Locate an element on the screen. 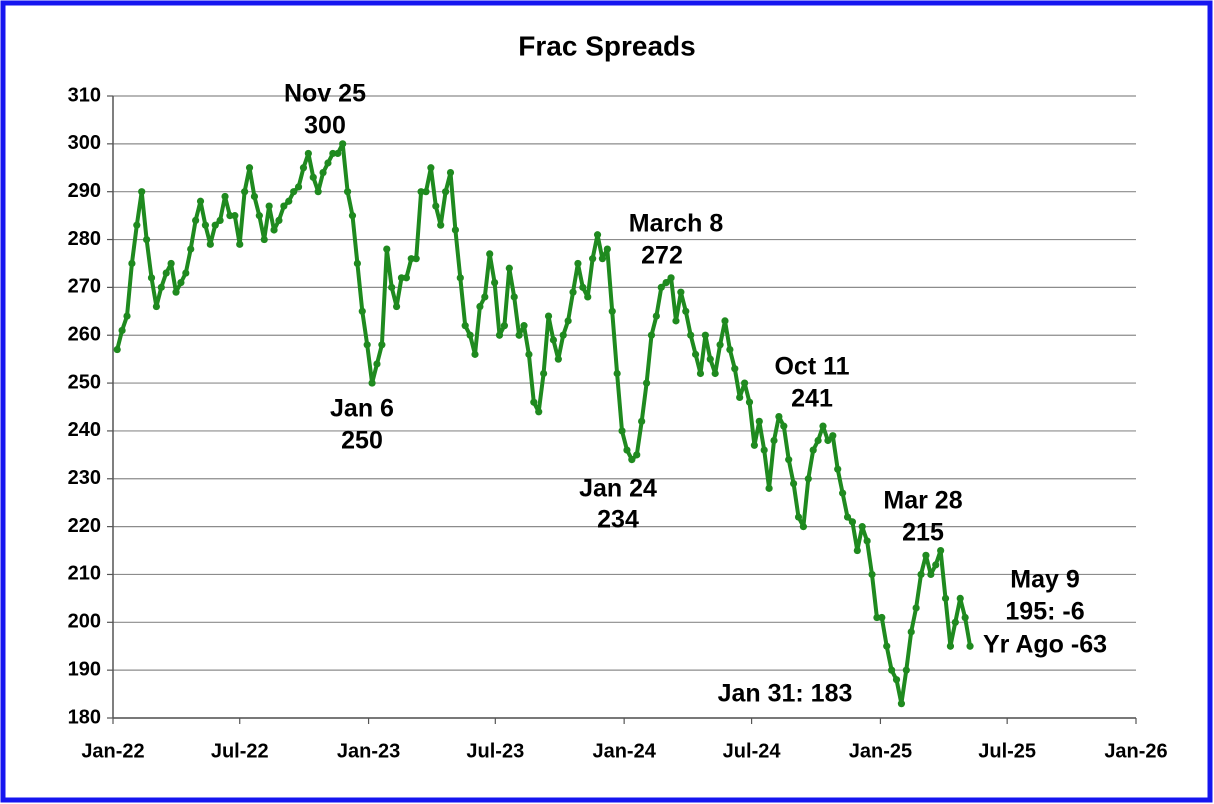  annotation: March 8 is located at coordinates (676, 224).